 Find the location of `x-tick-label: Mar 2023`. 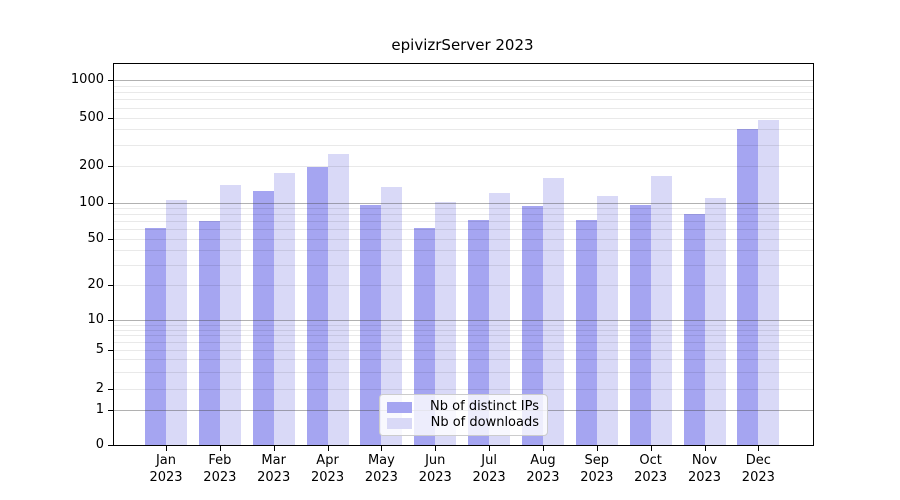

x-tick-label: Mar 2023 is located at coordinates (274, 469).